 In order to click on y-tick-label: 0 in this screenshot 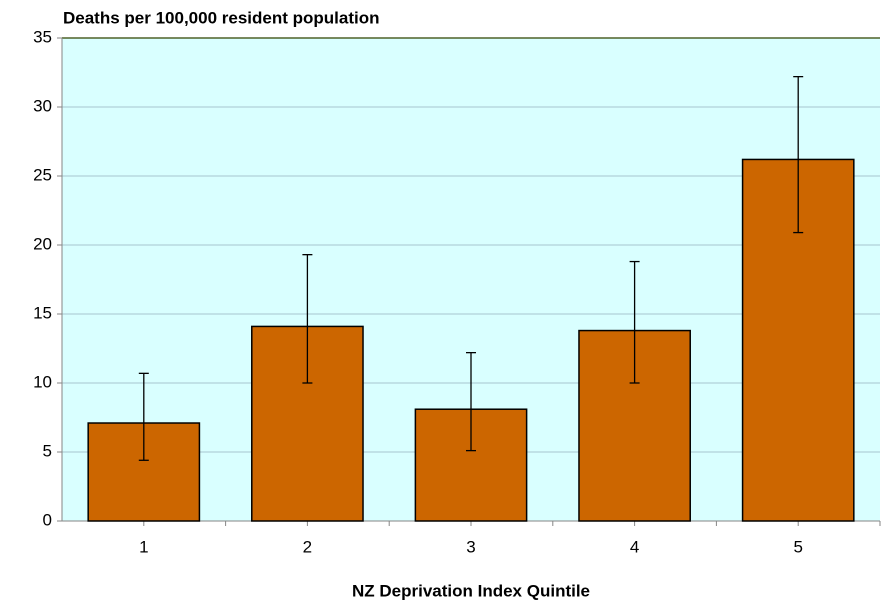, I will do `click(47, 519)`.